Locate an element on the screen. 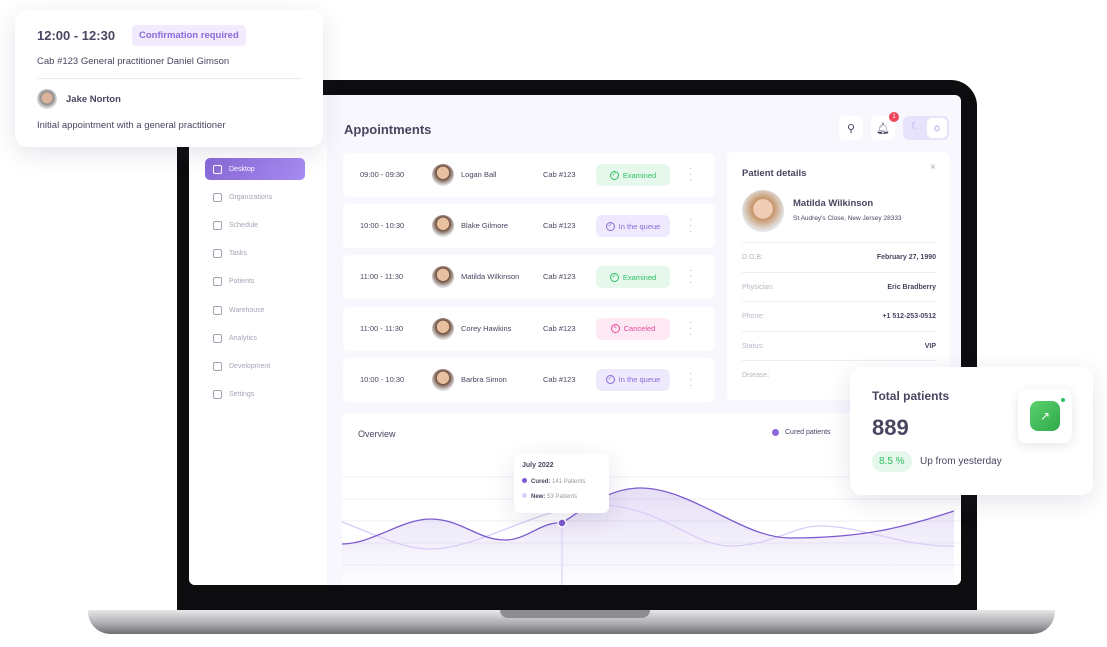 The image size is (1107, 647). search-button: ⚲ is located at coordinates (851, 128).